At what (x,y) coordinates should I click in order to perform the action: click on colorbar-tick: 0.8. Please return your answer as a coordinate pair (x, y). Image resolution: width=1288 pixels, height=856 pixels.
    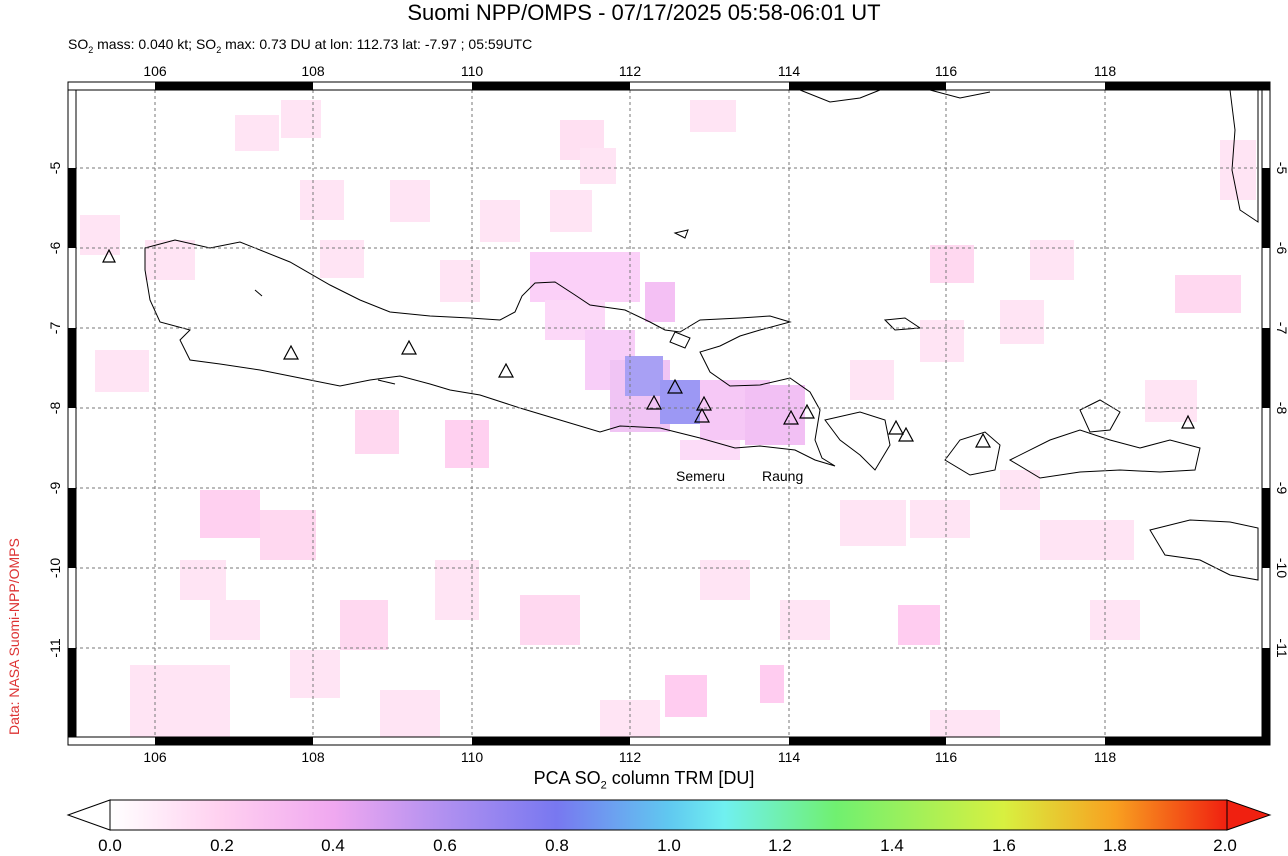
    Looking at the image, I should click on (557, 845).